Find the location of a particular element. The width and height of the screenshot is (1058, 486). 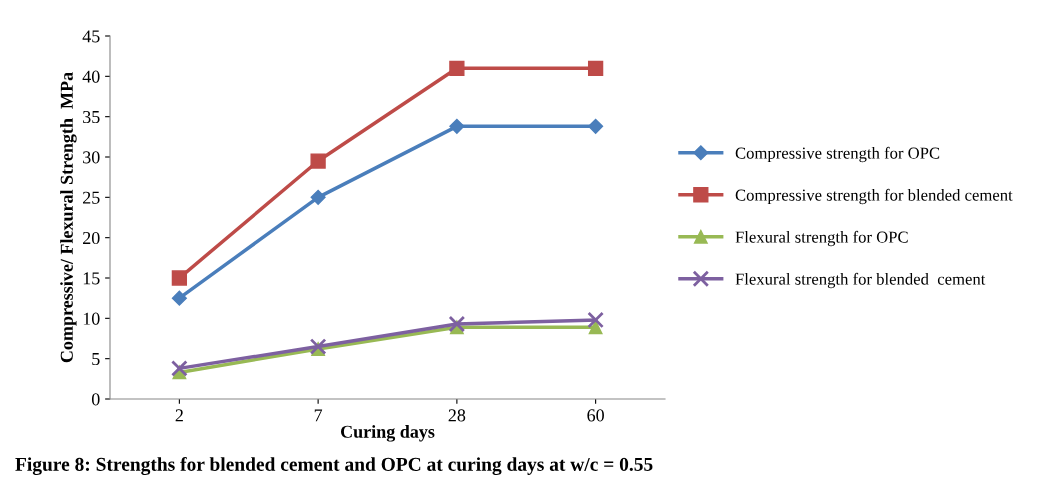

y-tick-label: 35 is located at coordinates (91, 117).